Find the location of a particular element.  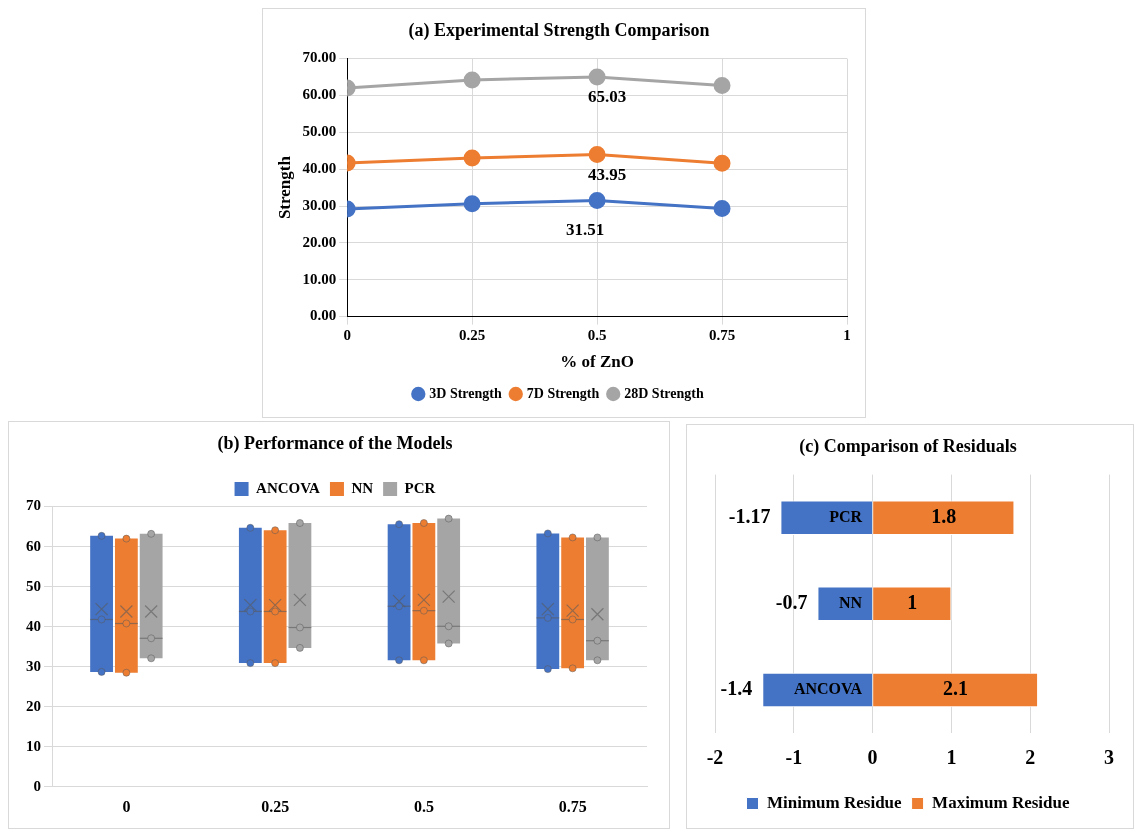

legend-label: Maximum Residue is located at coordinates (1001, 802).